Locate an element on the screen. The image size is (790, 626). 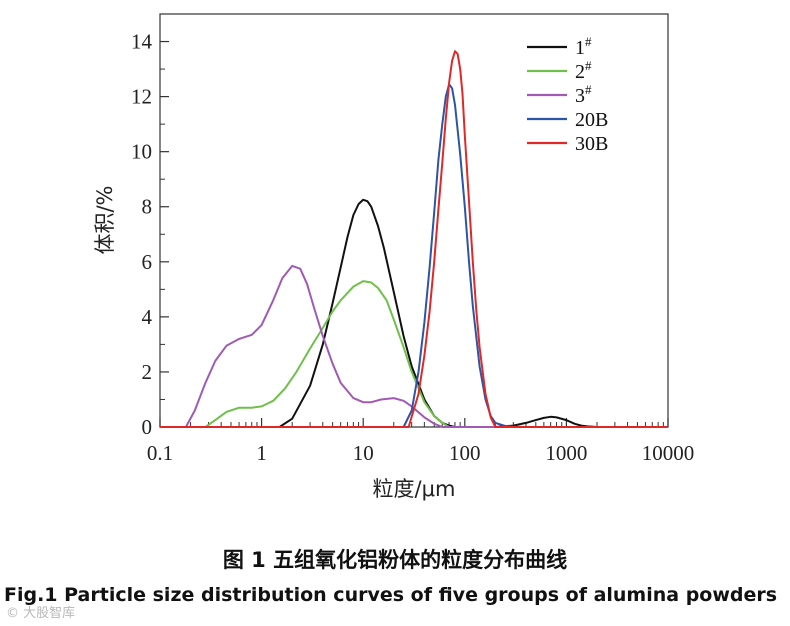
legend-label-30B: 30B is located at coordinates (591, 144).